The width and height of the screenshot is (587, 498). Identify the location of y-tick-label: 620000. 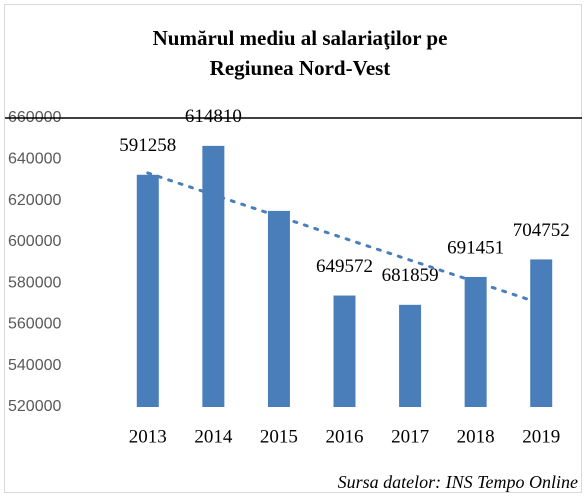
(34, 200).